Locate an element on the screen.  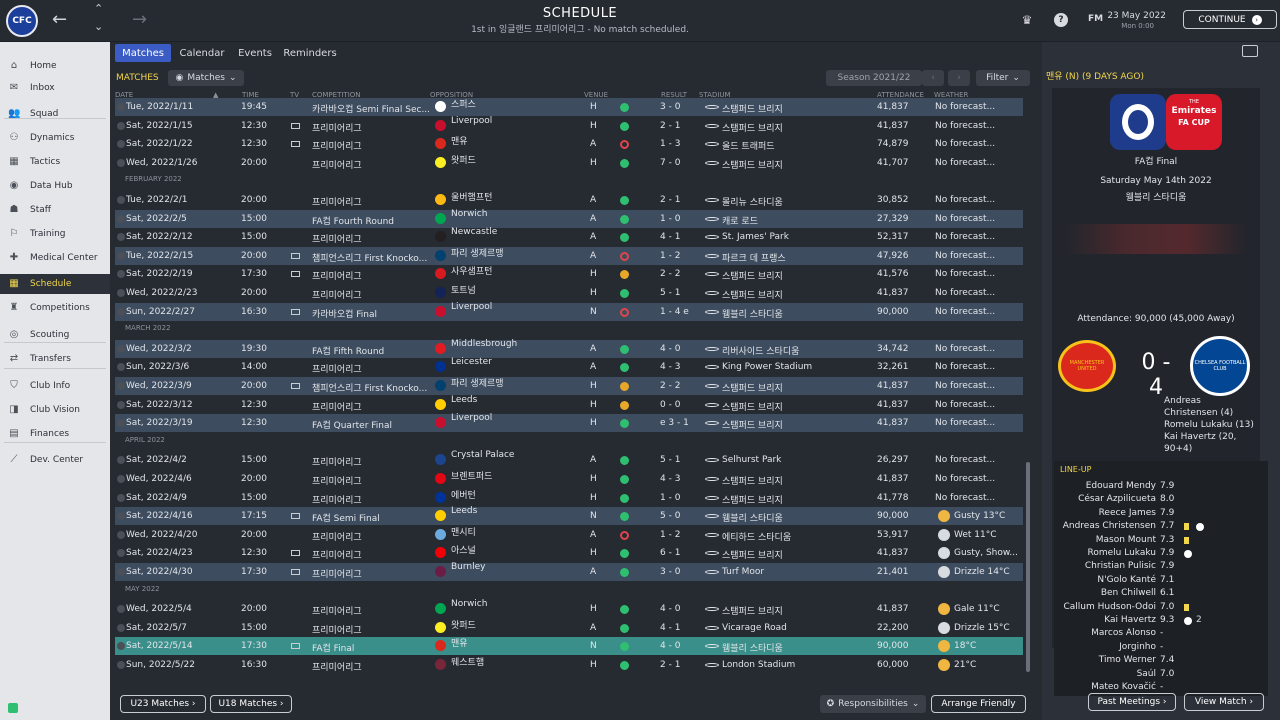
lineup-row: Jorginho - is located at coordinates (1161, 648).